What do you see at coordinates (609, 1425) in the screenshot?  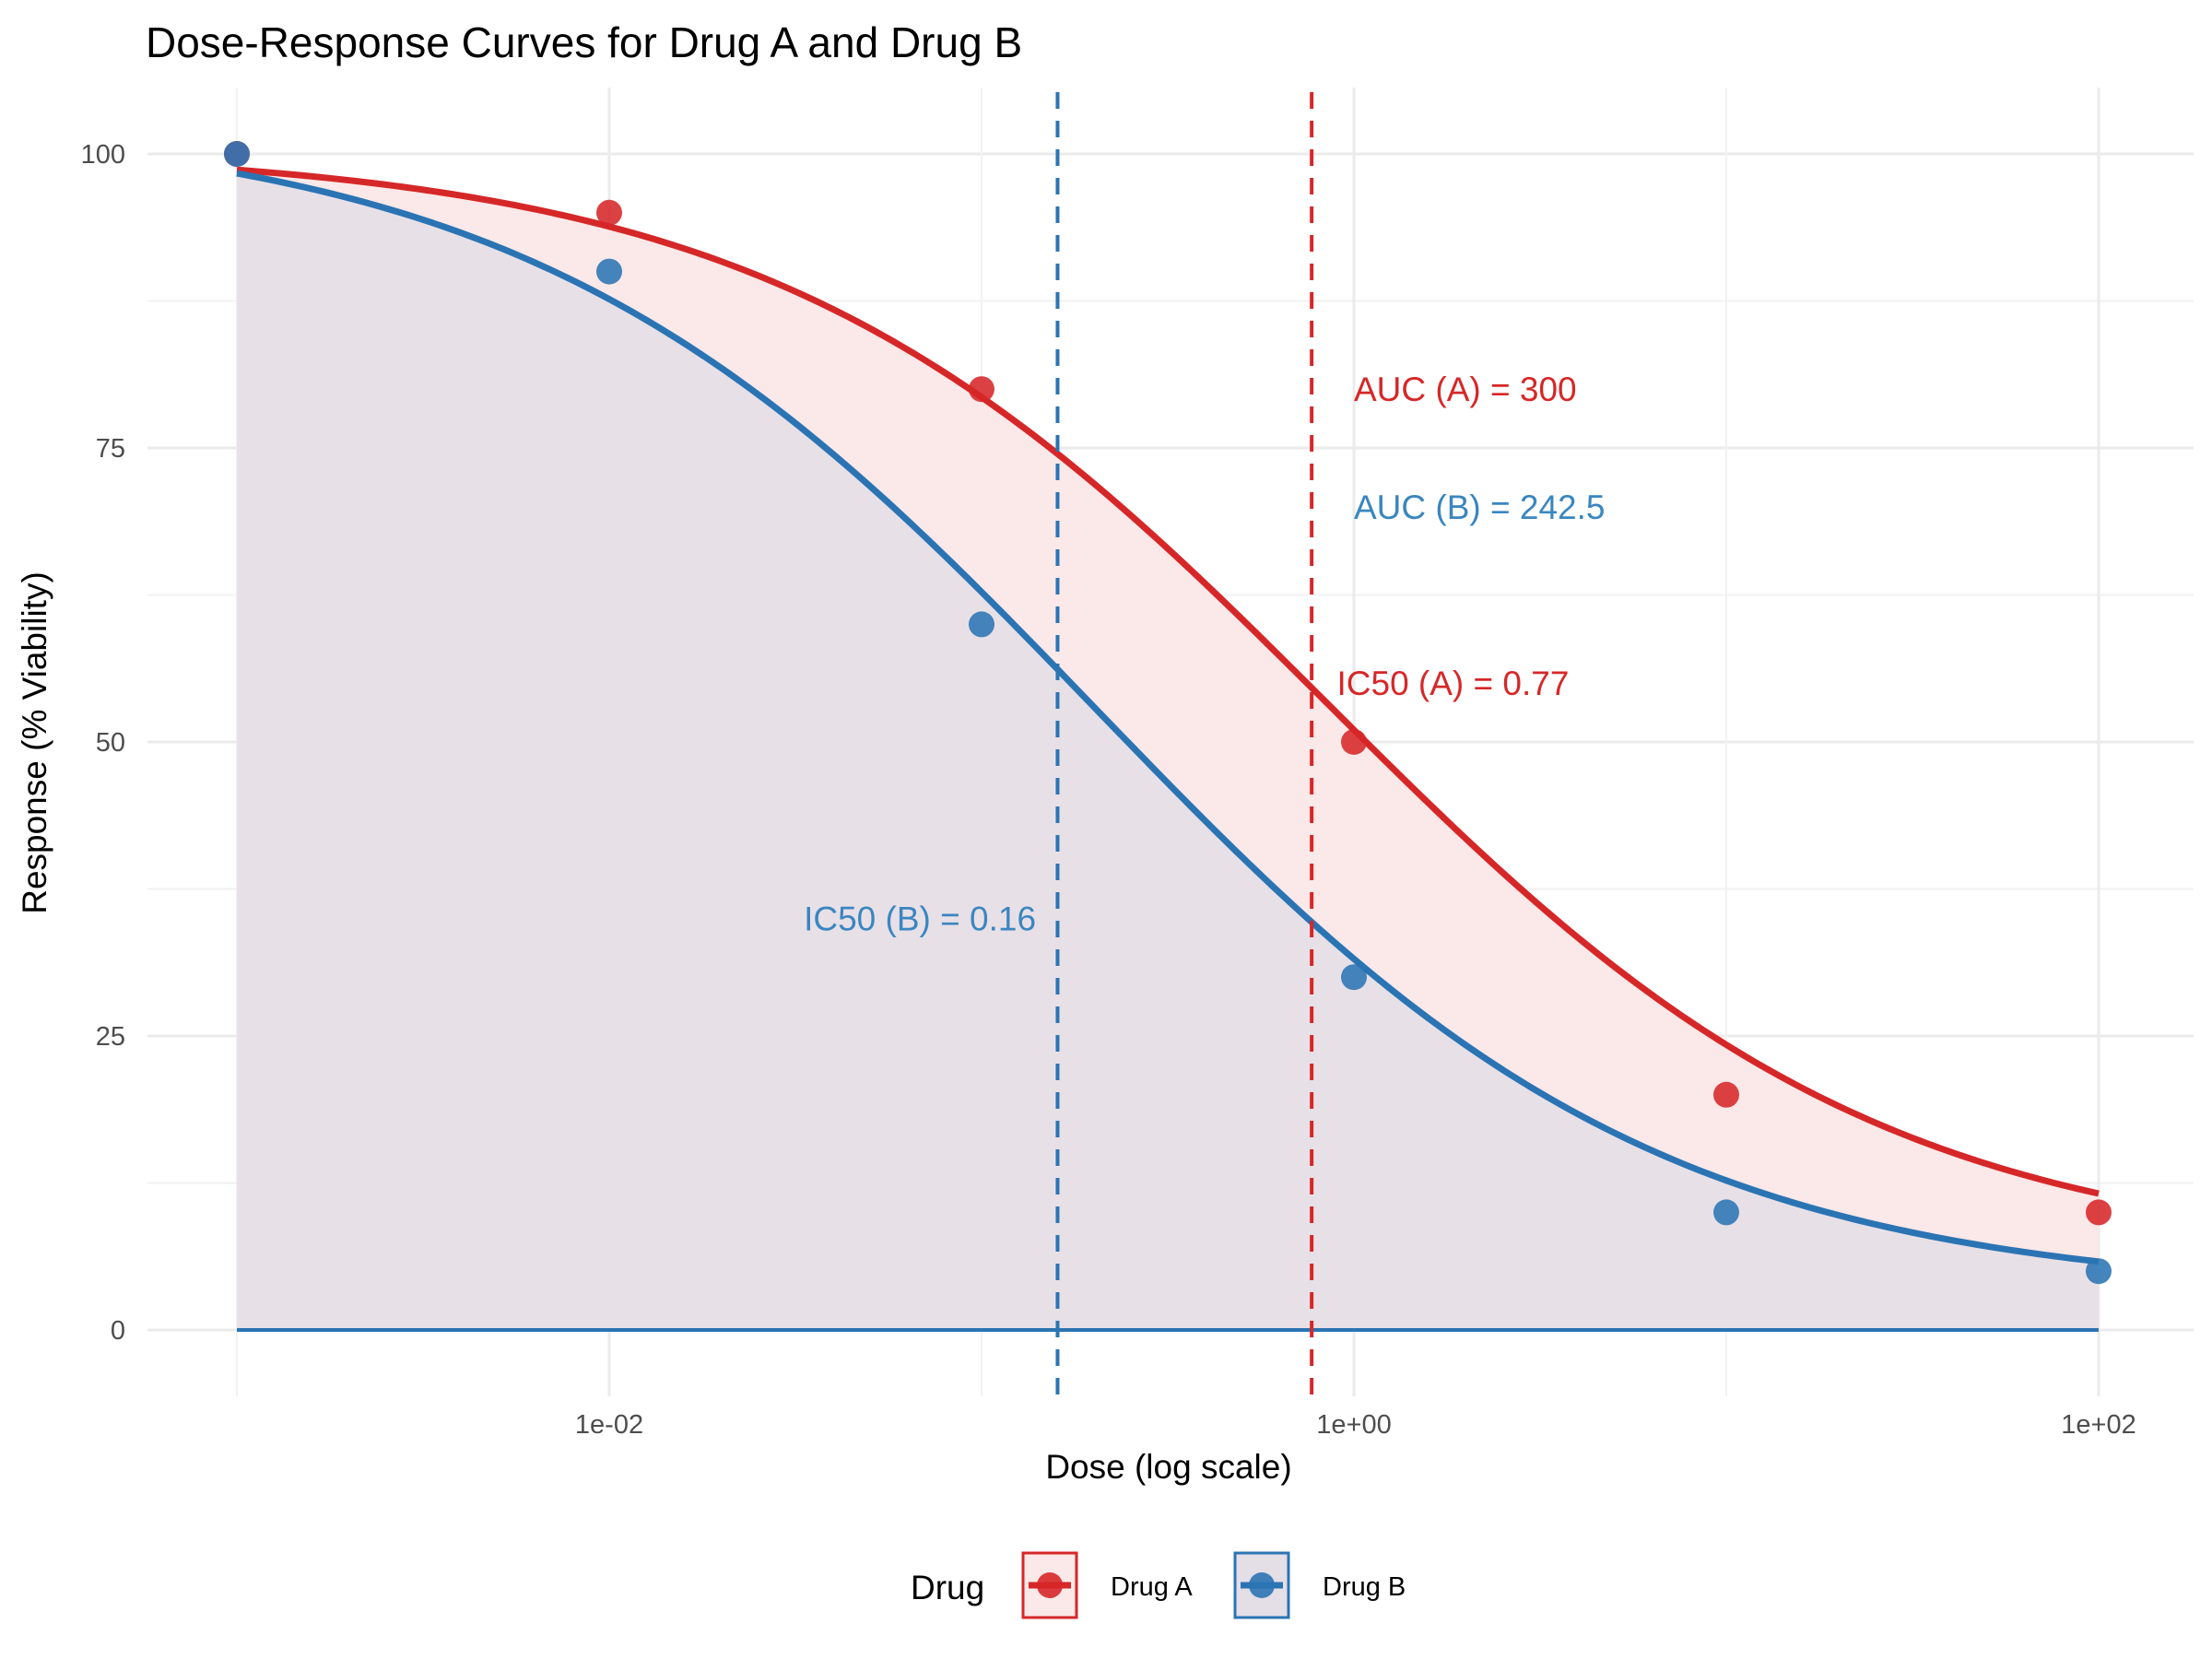 I see `x-tick-label: 1e-02` at bounding box center [609, 1425].